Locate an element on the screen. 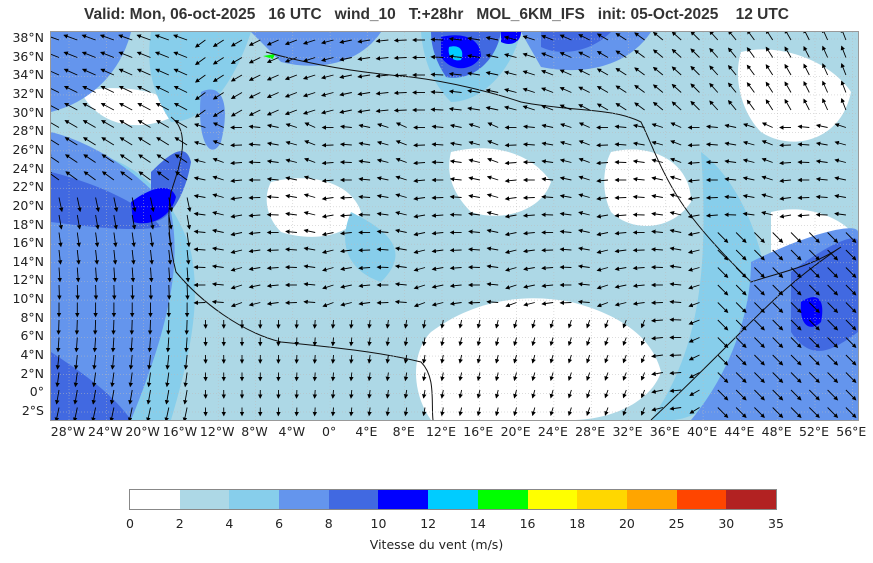 The image size is (873, 563). colorbar-tick: 16 is located at coordinates (527, 523).